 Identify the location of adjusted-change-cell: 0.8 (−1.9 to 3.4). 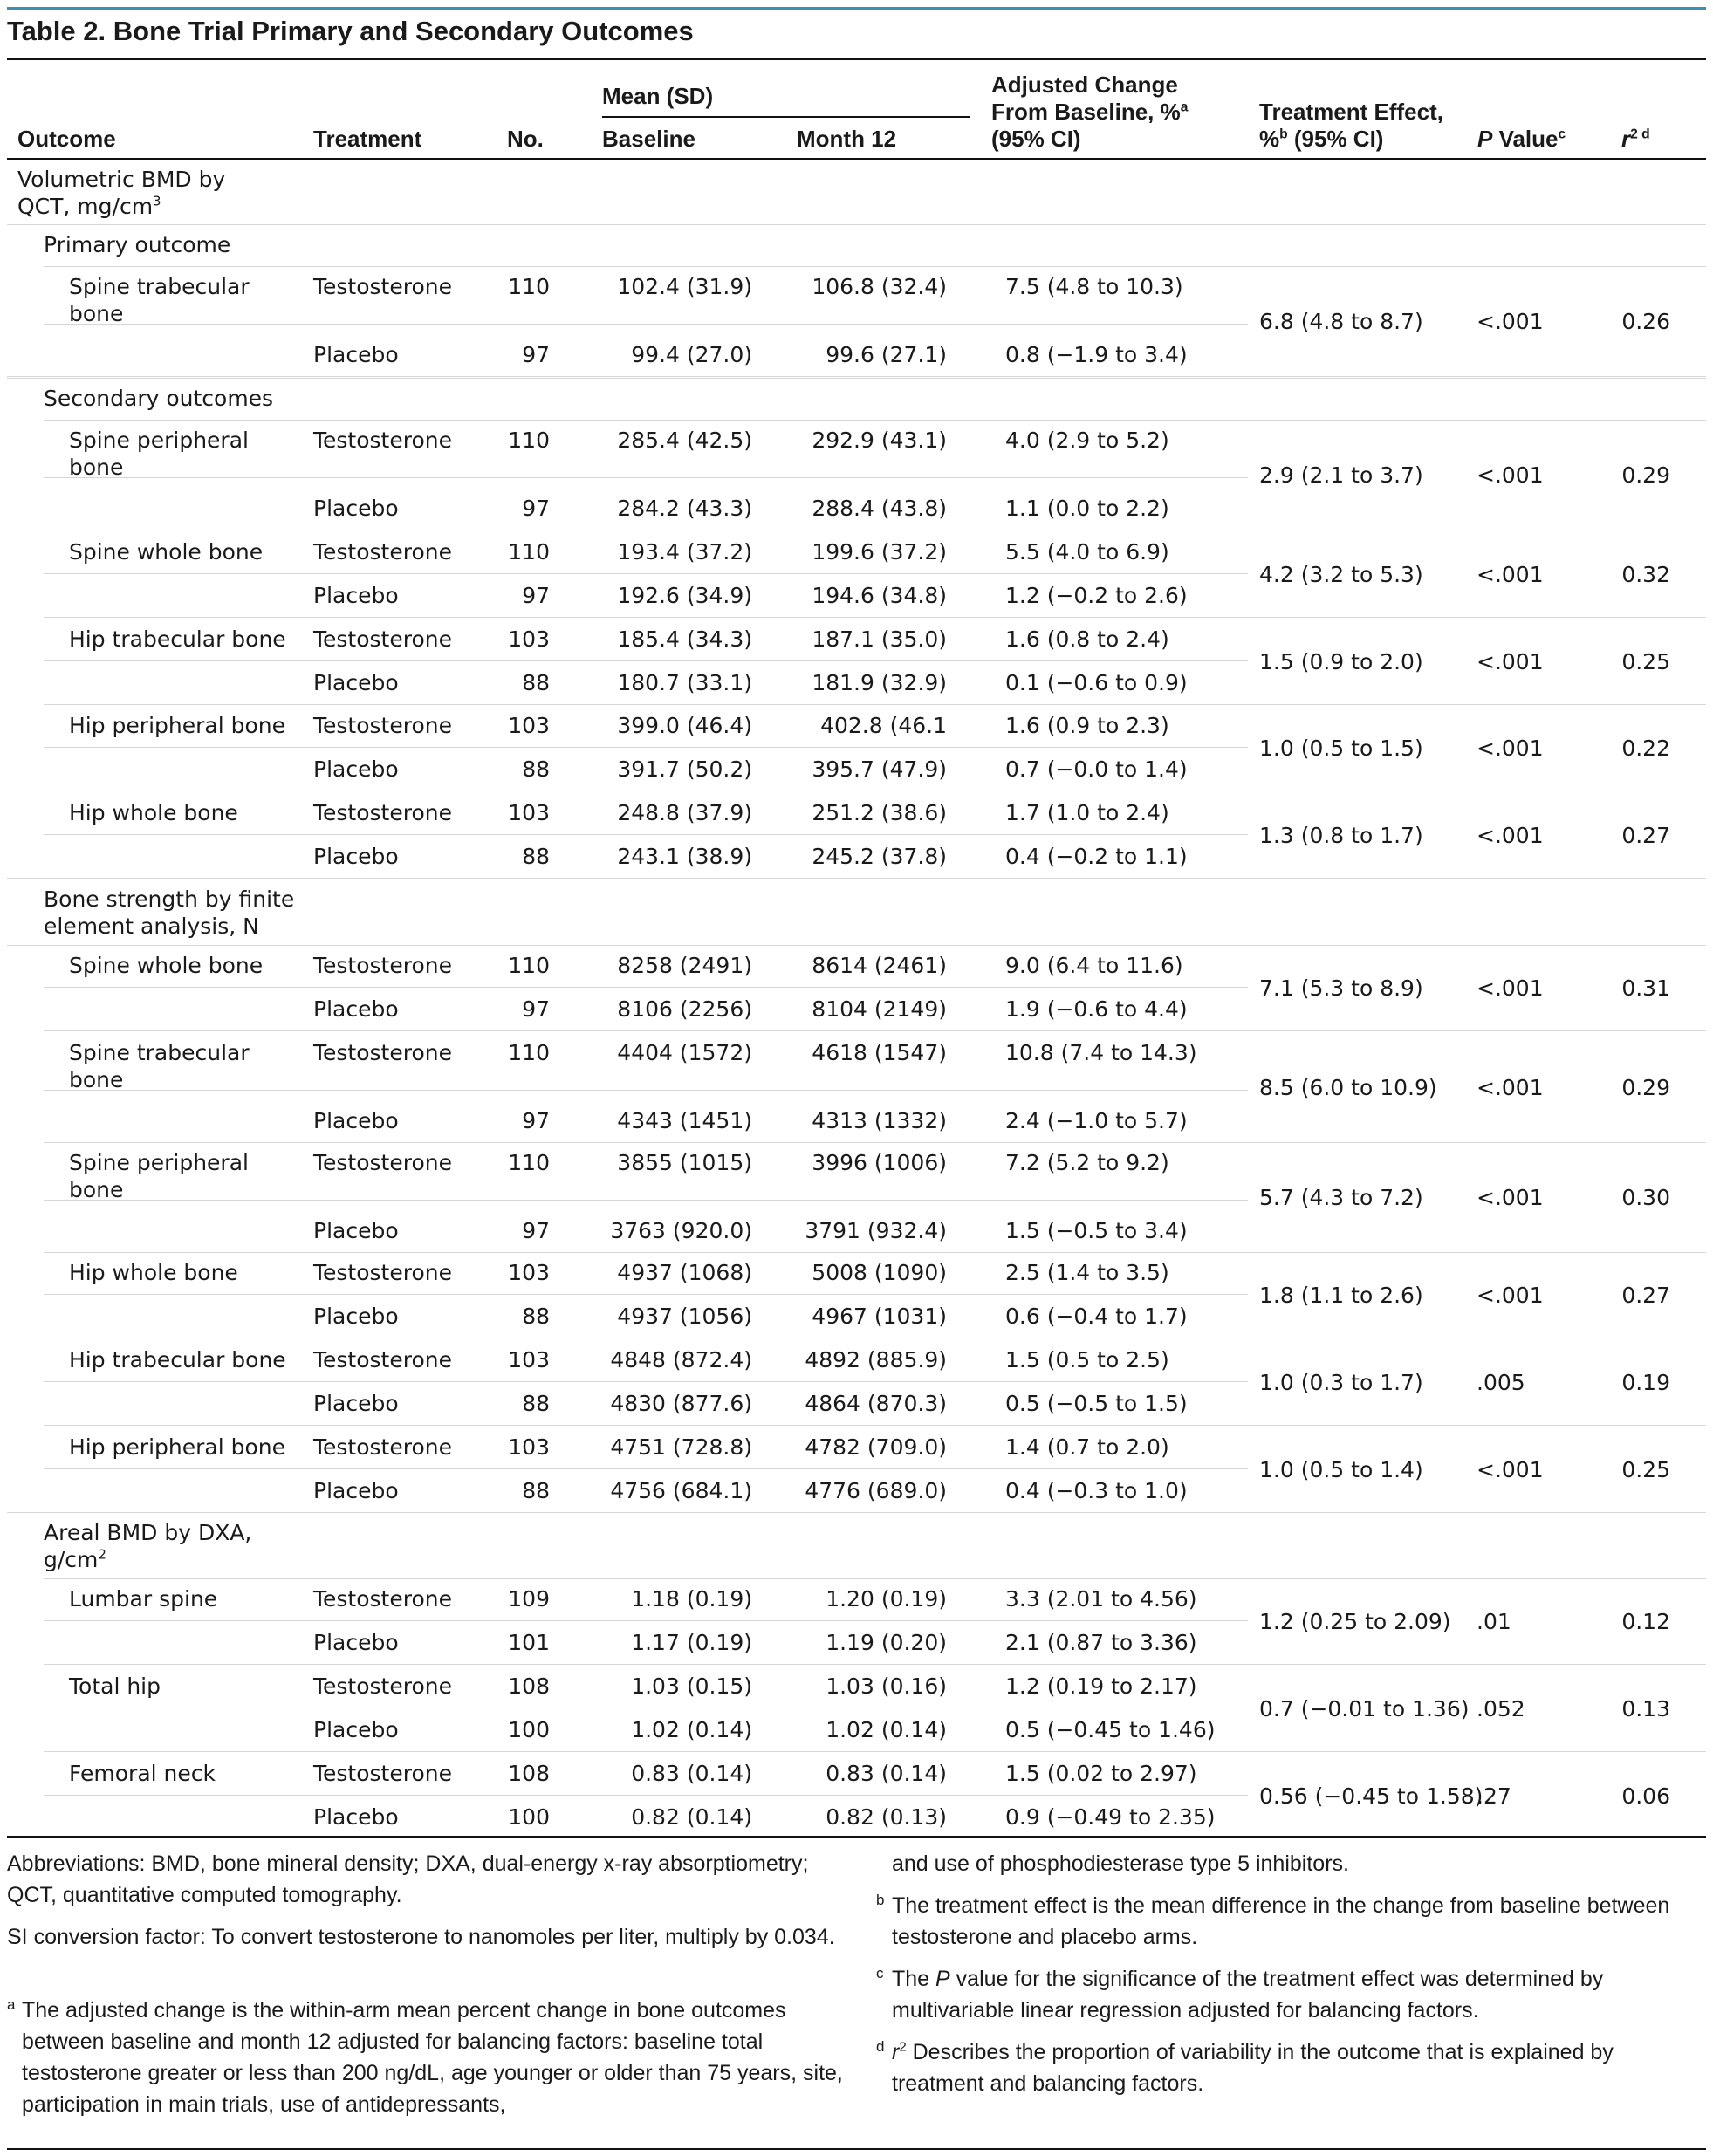
(1096, 354).